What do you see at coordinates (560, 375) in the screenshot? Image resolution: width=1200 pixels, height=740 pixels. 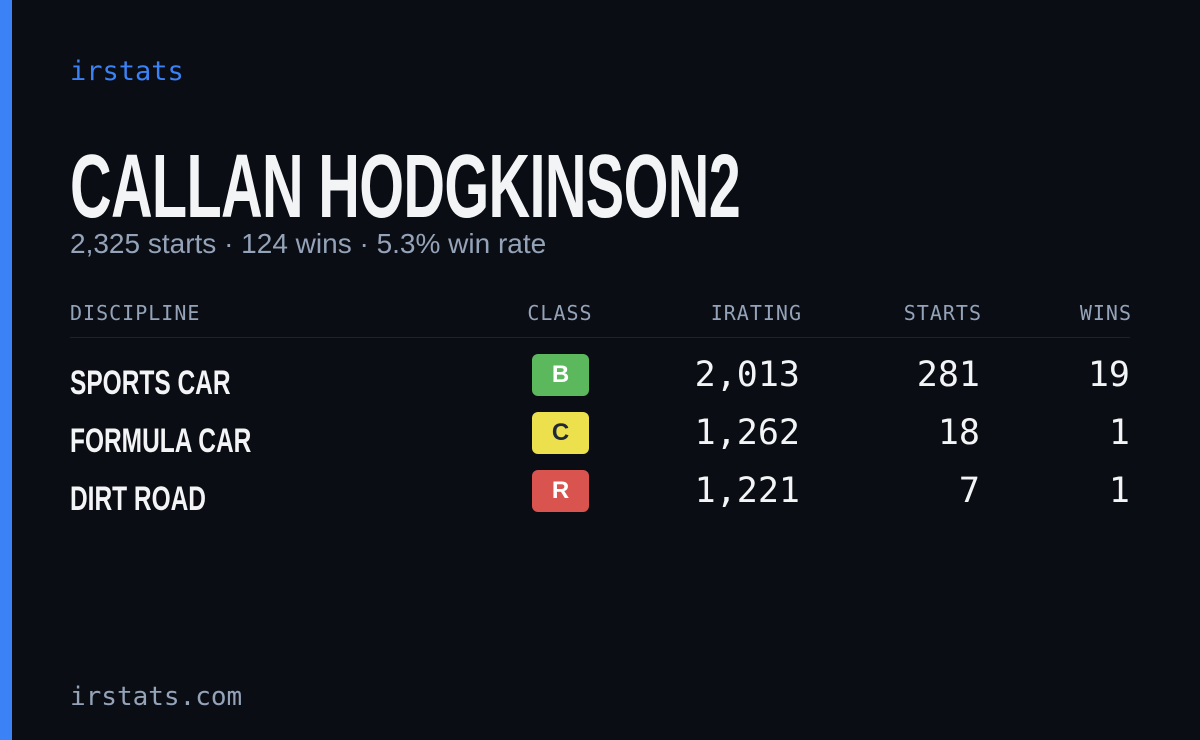 I see `class-badge: B` at bounding box center [560, 375].